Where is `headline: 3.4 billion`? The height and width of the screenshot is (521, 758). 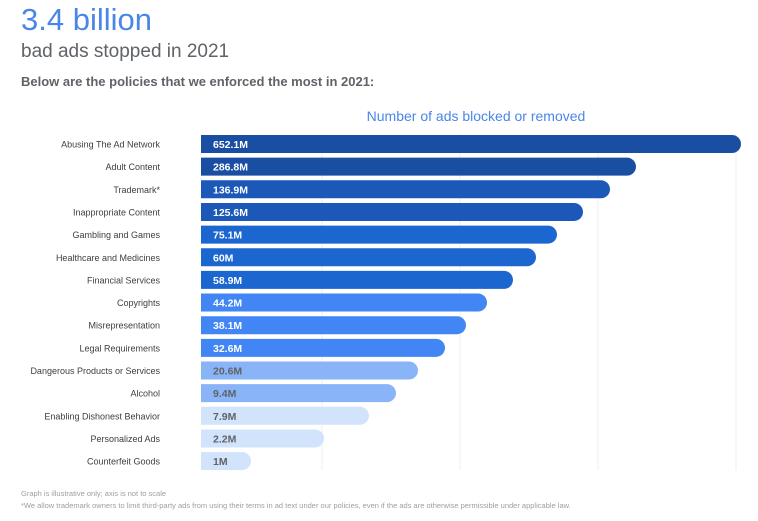
headline: 3.4 billion is located at coordinates (86, 19).